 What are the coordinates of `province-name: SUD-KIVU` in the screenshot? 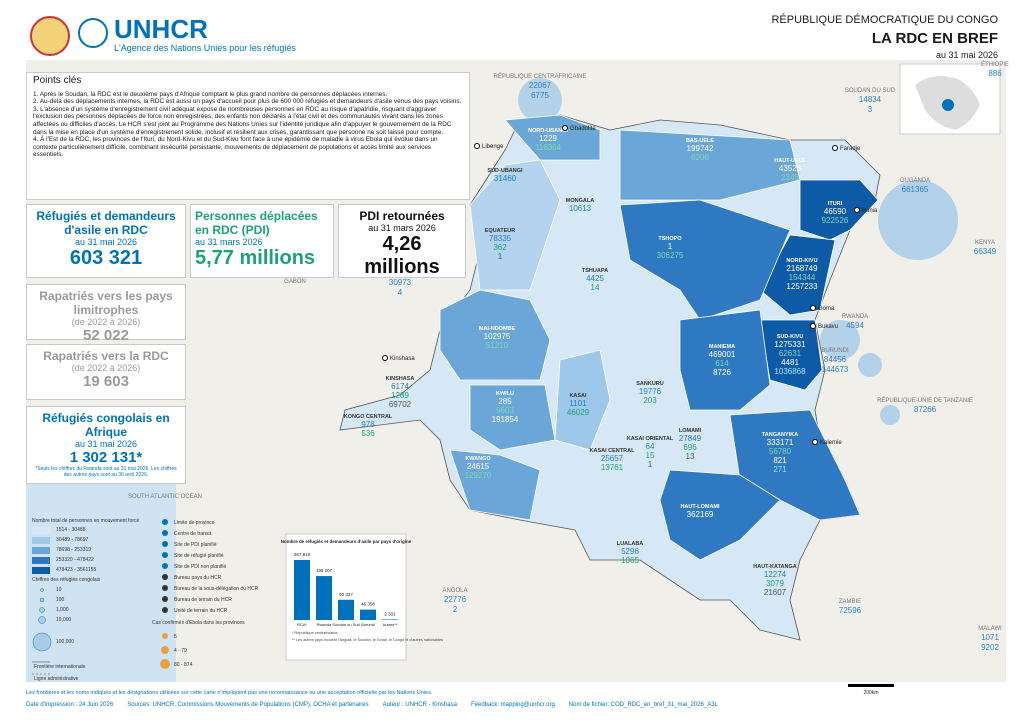 It's located at (790, 337).